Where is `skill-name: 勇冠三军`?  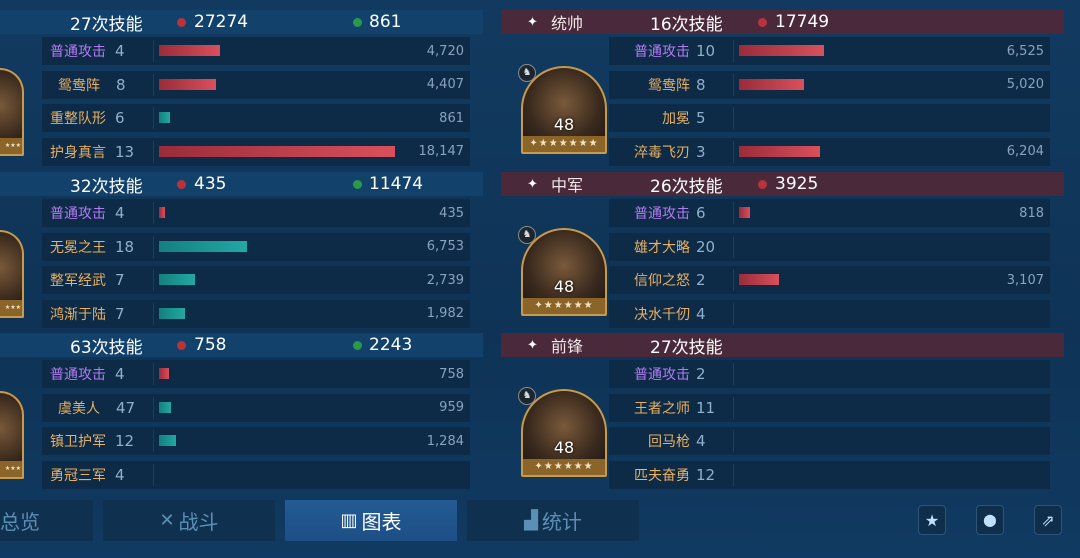
skill-name: 勇冠三军 is located at coordinates (78, 475).